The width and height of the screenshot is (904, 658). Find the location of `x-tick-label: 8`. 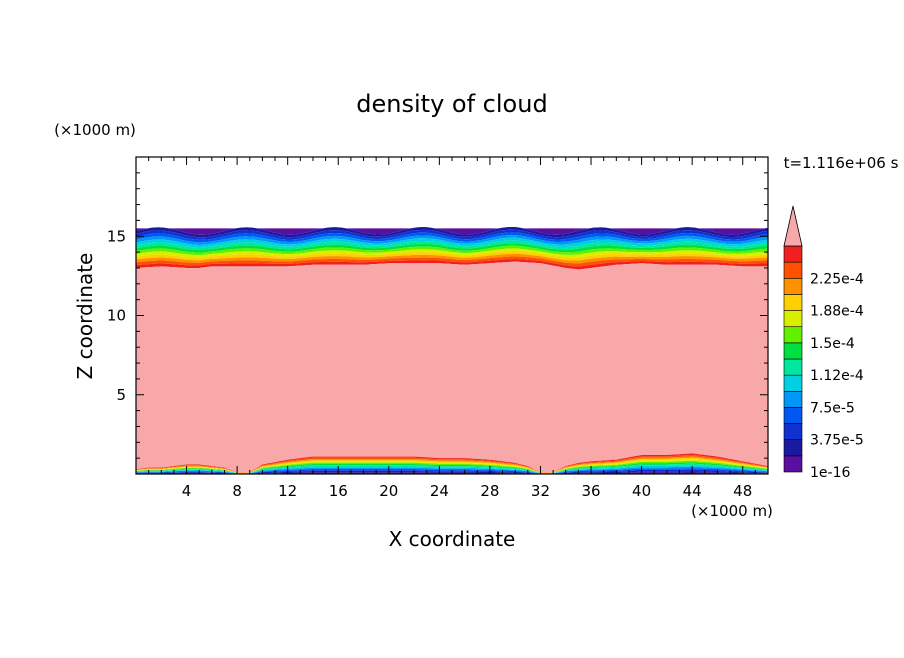

x-tick-label: 8 is located at coordinates (237, 491).